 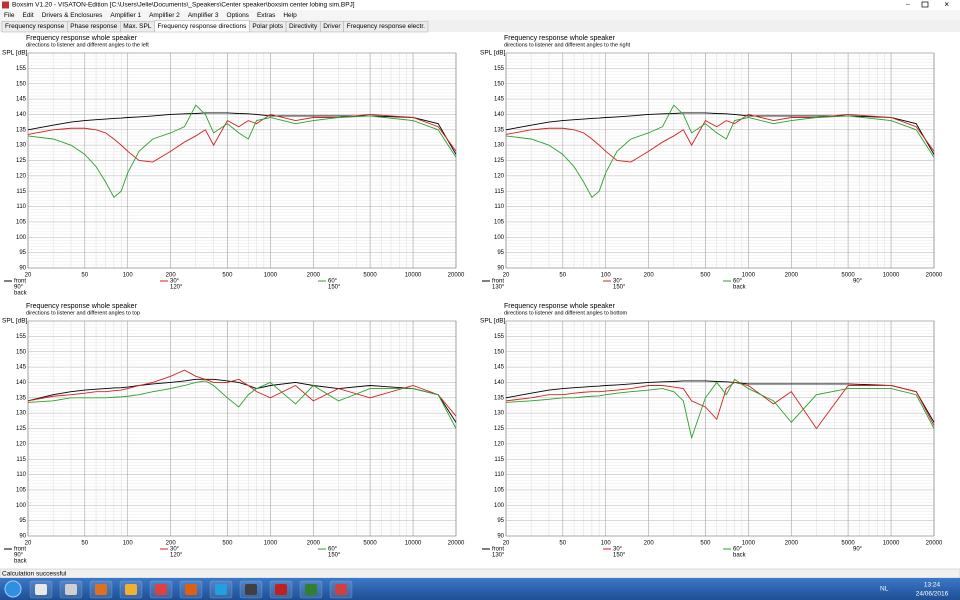 What do you see at coordinates (480, 589) in the screenshot?
I see `taskbar` at bounding box center [480, 589].